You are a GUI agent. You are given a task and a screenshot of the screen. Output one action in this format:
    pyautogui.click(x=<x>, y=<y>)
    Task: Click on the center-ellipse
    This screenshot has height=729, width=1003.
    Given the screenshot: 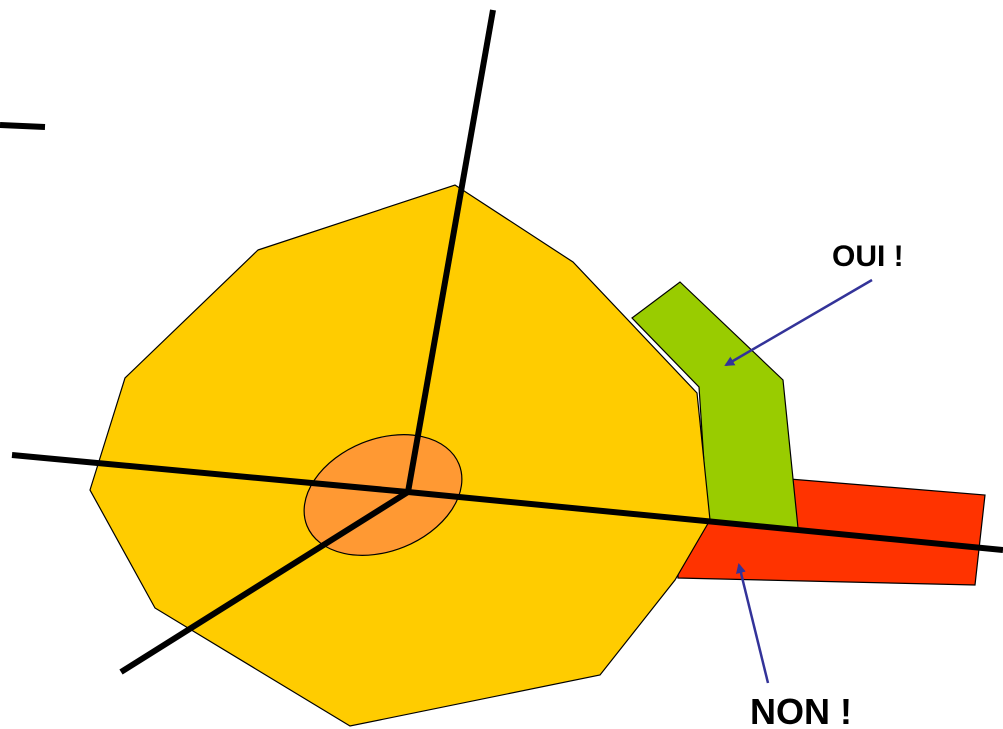 What is the action you would take?
    pyautogui.click(x=383, y=495)
    